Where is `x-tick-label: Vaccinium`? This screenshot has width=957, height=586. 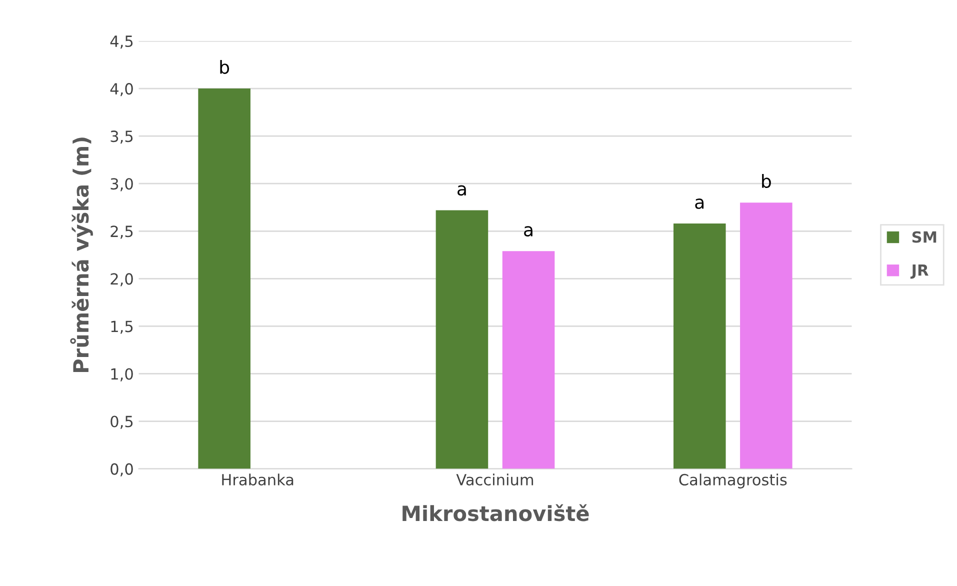
x-tick-label: Vaccinium is located at coordinates (495, 480).